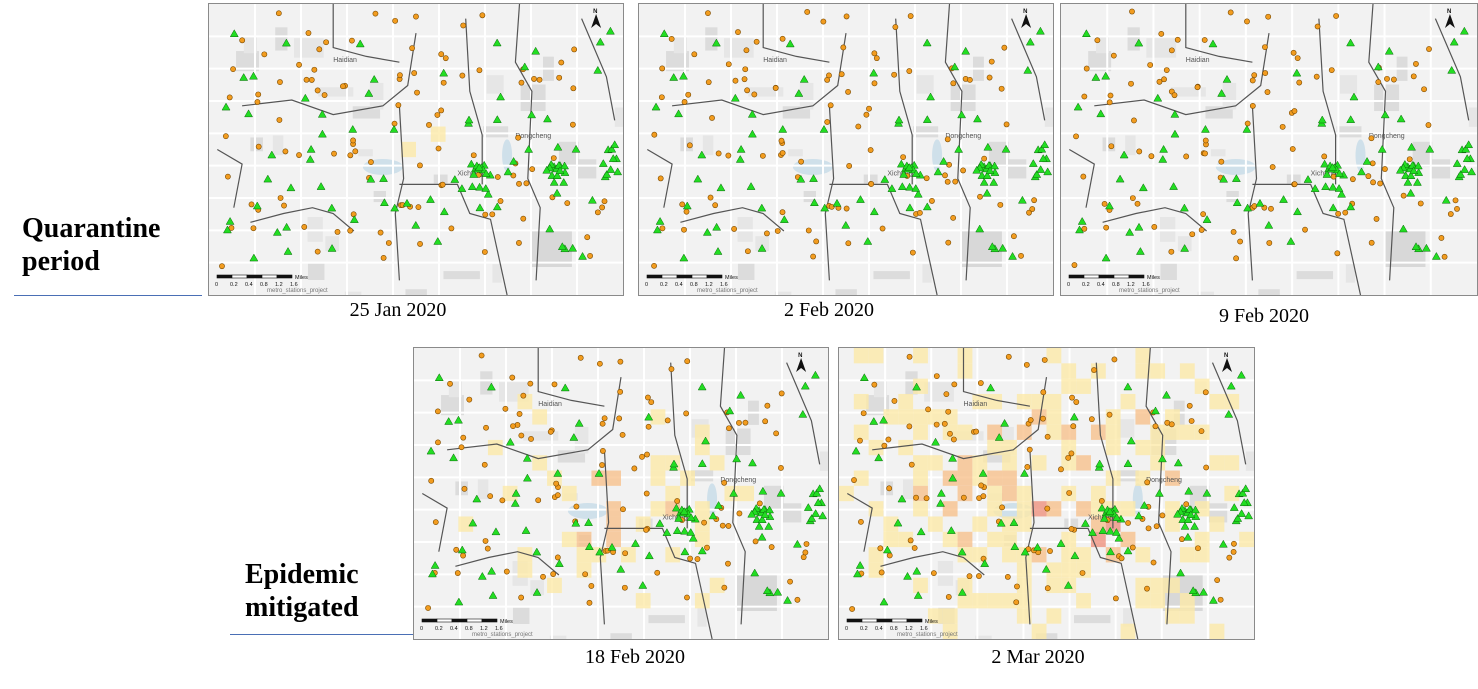 Image resolution: width=1478 pixels, height=689 pixels. Describe the element at coordinates (466, 625) in the screenshot. I see `scale-bar: Miles 0 0.2 0.4 0.8 1.2 1.6` at that location.